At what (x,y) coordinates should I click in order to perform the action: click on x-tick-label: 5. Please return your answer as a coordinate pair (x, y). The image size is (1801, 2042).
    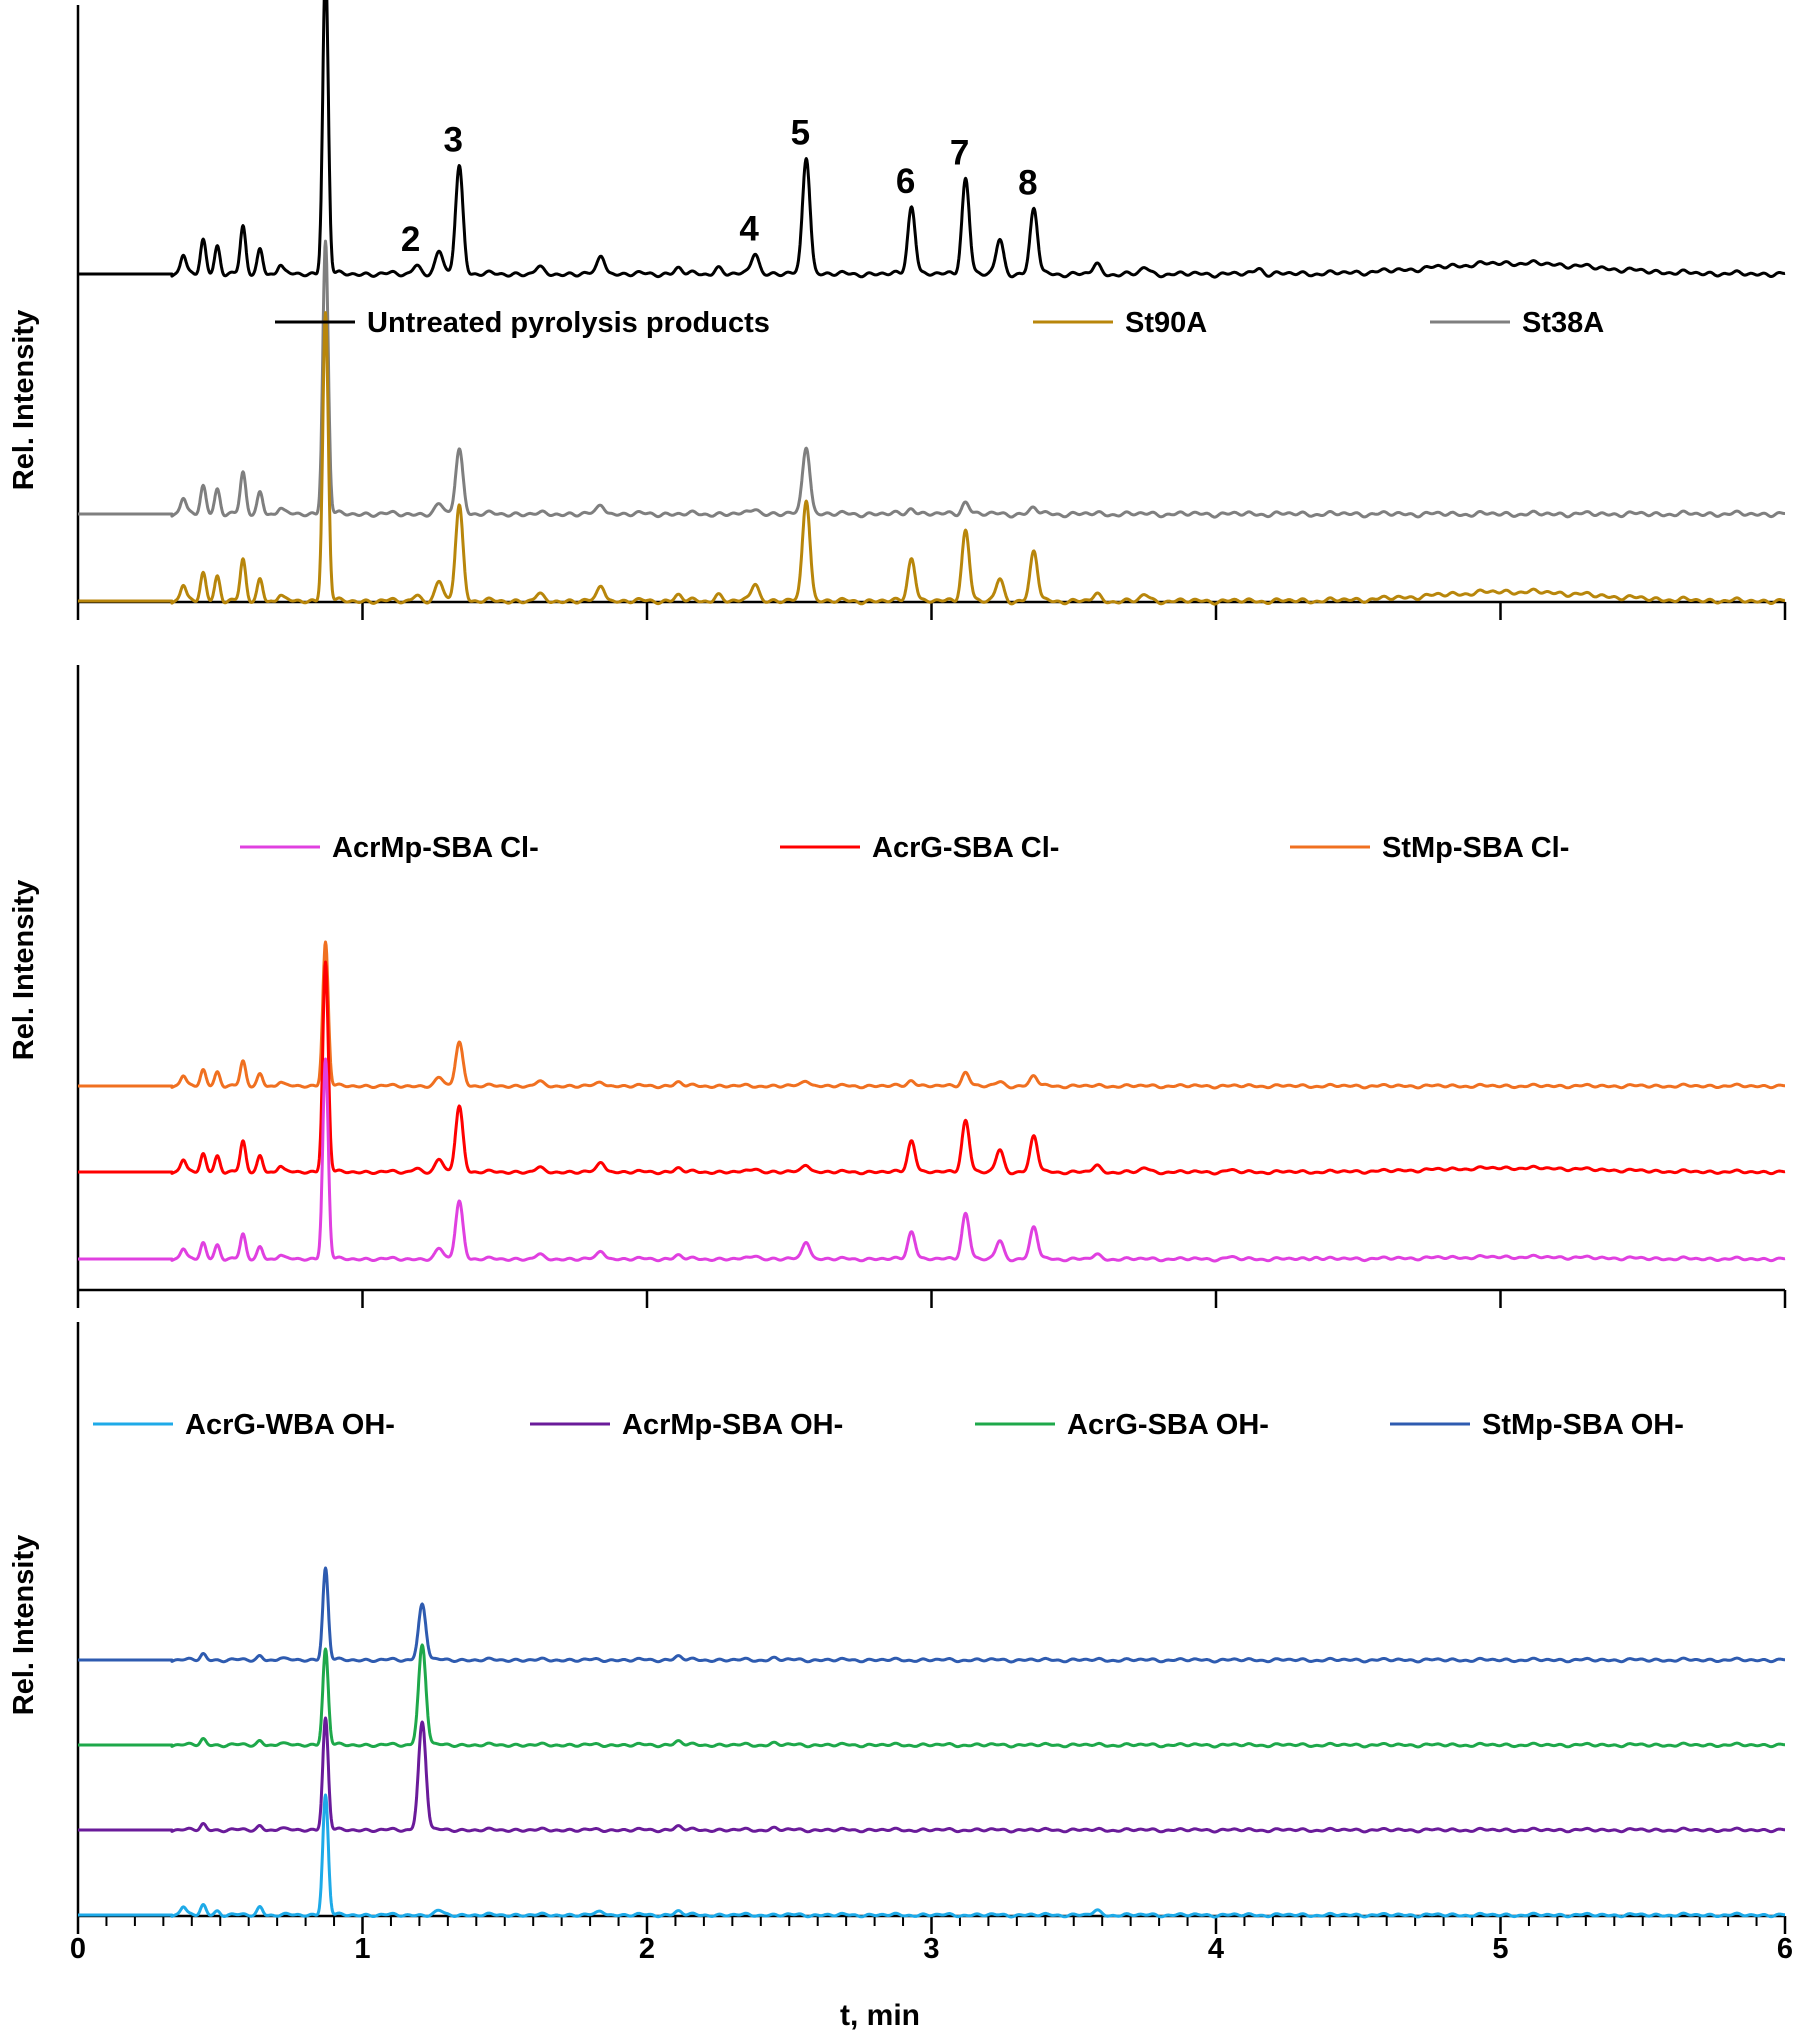
    Looking at the image, I should click on (1500, 1949).